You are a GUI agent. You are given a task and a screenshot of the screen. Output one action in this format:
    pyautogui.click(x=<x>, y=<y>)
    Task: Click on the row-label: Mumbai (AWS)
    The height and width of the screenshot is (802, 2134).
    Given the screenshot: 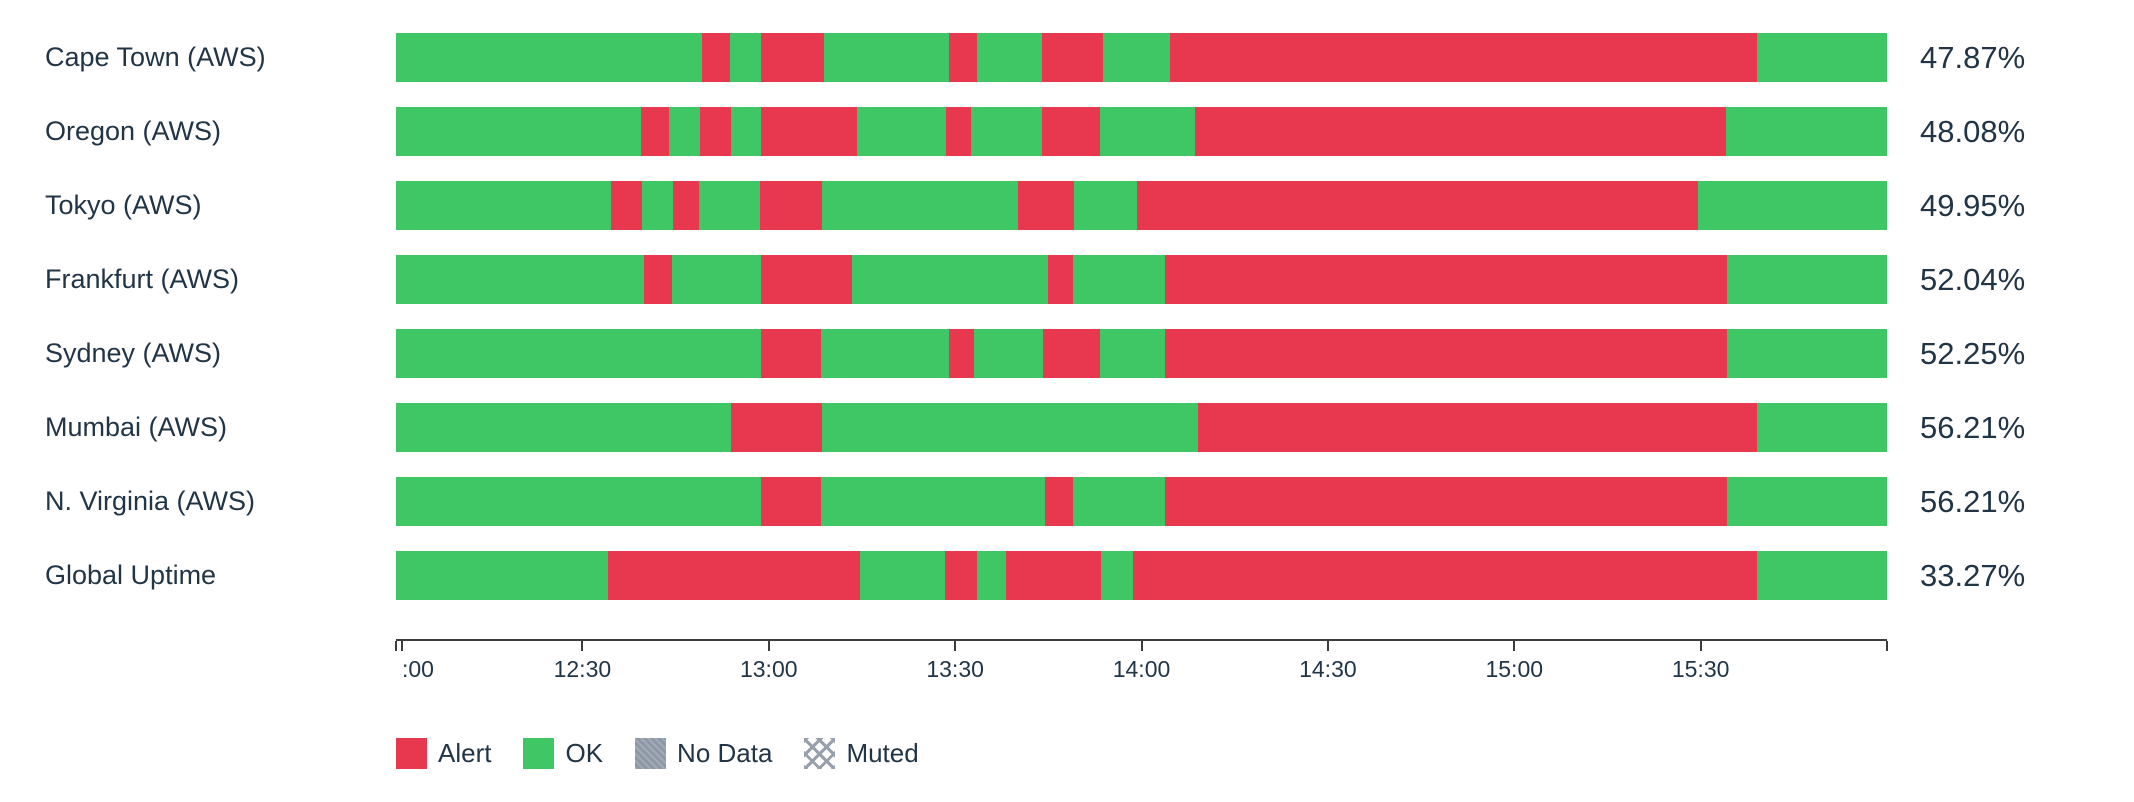 What is the action you would take?
    pyautogui.click(x=136, y=427)
    